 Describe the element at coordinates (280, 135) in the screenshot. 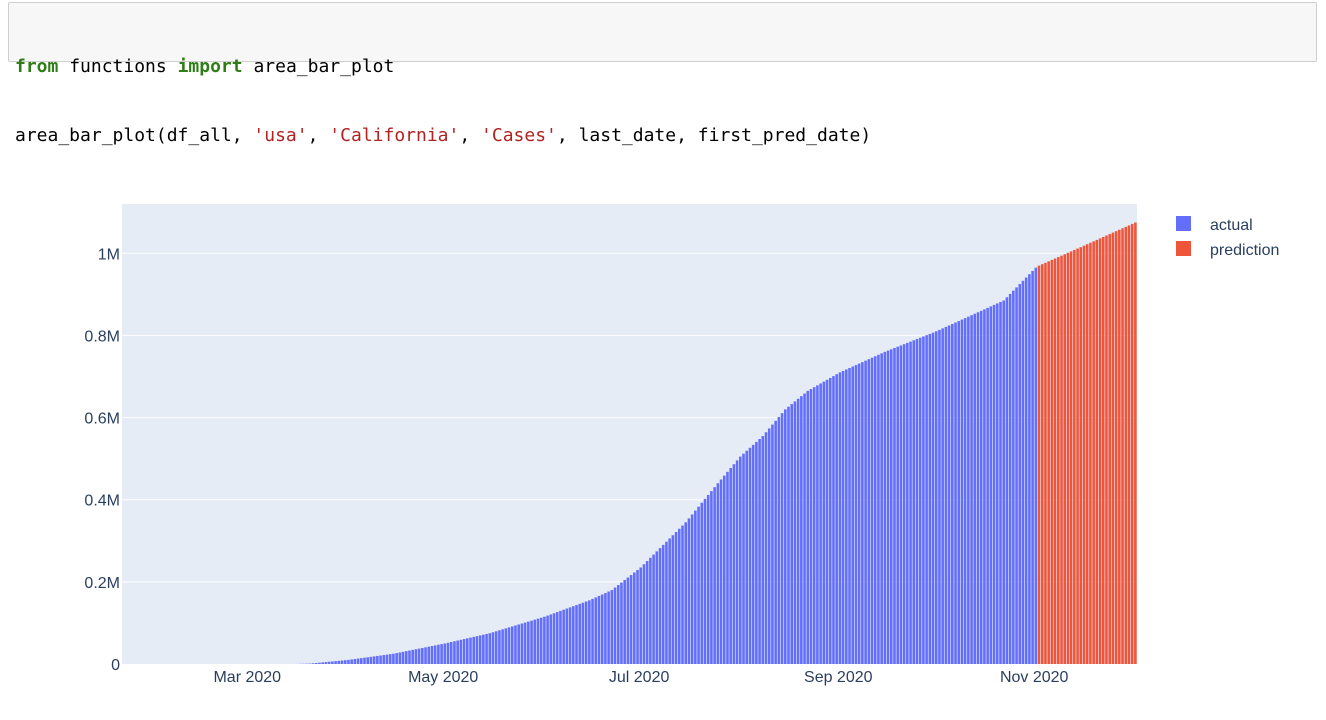

I see `code-token: 'usa'` at that location.